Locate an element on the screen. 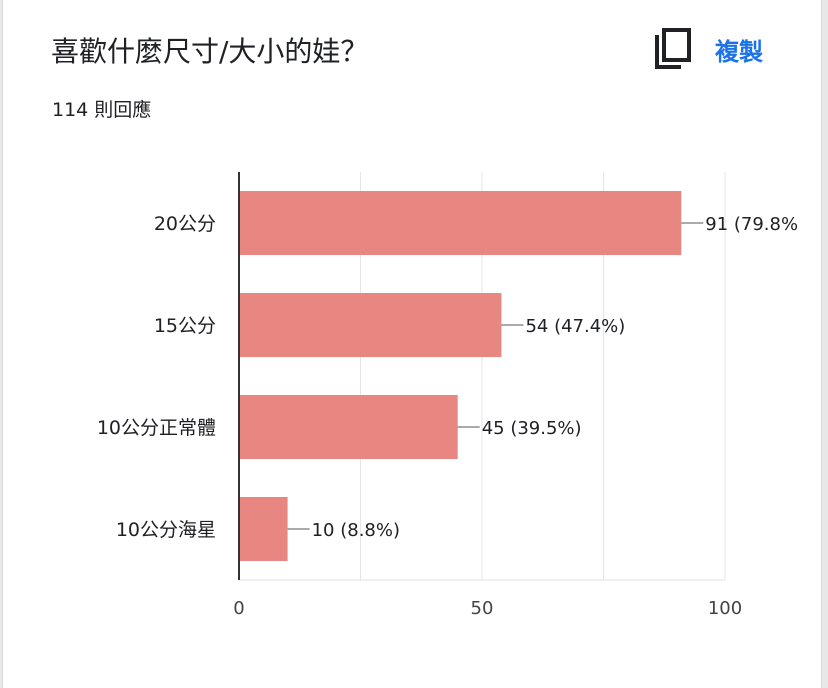 Image resolution: width=828 pixels, height=688 pixels. x-tick-label: 0 is located at coordinates (238, 608).